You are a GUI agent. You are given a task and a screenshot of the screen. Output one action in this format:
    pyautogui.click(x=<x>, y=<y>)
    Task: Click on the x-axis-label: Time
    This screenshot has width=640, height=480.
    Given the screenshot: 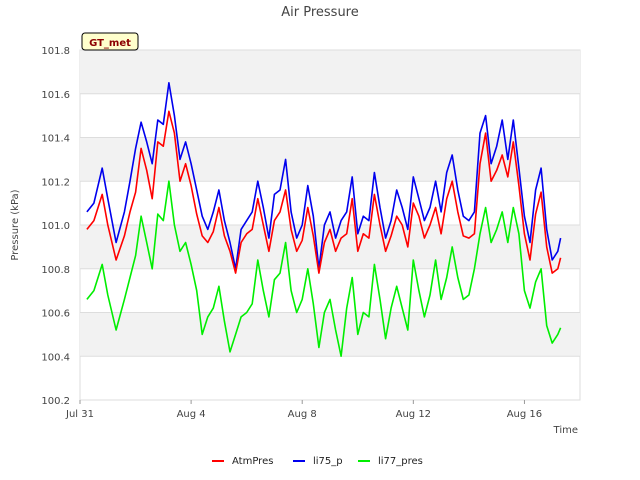 What is the action you would take?
    pyautogui.click(x=565, y=430)
    